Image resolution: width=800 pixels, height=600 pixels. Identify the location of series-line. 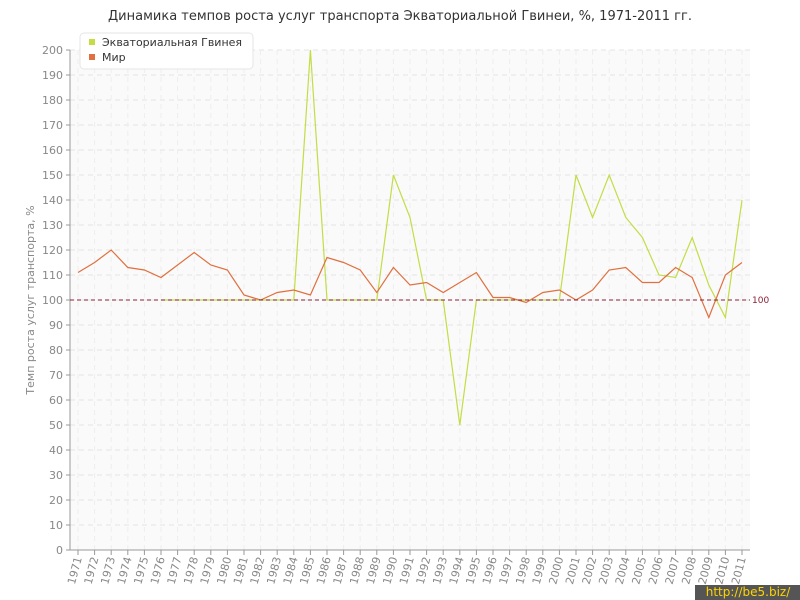
(410, 284).